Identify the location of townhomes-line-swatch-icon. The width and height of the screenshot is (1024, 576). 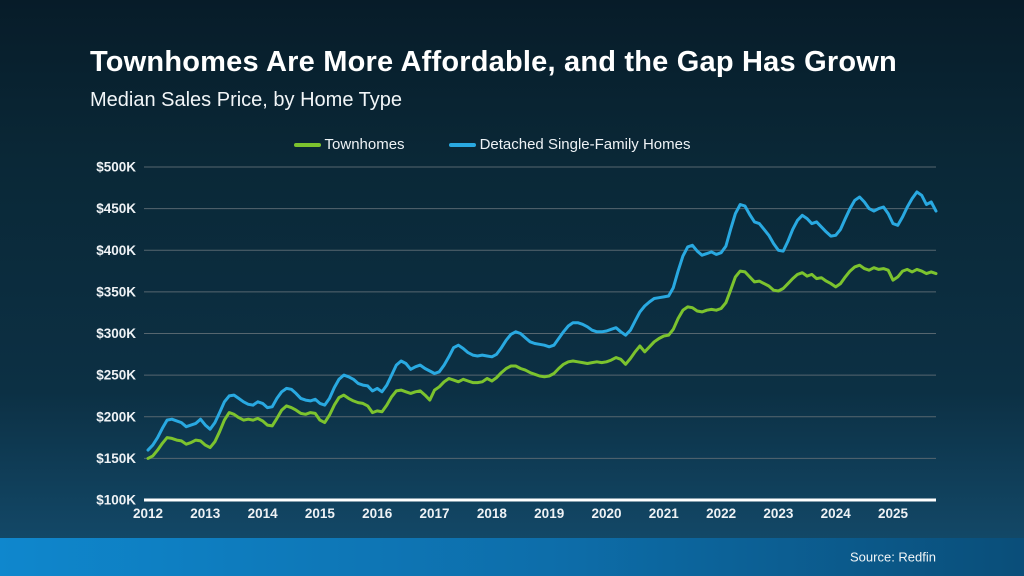
(307, 144).